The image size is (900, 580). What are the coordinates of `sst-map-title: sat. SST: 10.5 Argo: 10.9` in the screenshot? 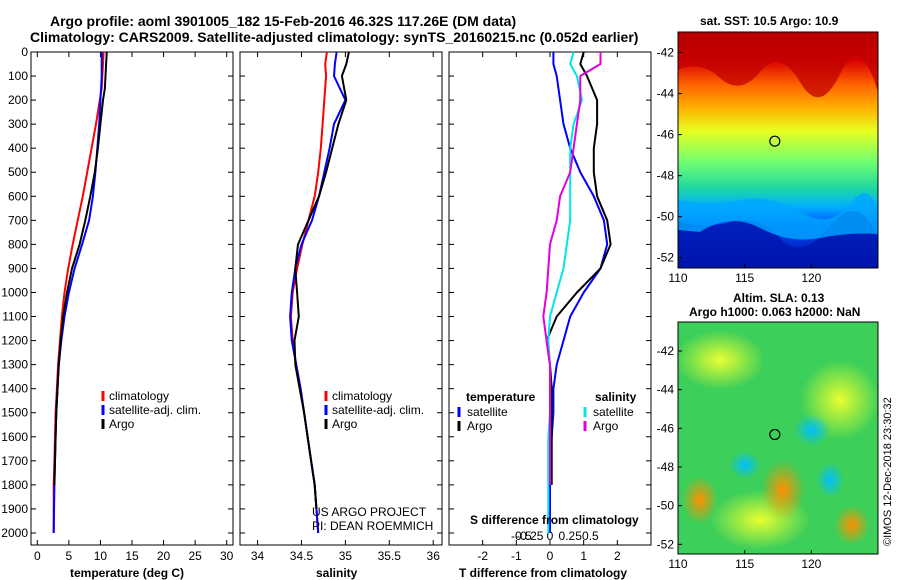 It's located at (769, 21).